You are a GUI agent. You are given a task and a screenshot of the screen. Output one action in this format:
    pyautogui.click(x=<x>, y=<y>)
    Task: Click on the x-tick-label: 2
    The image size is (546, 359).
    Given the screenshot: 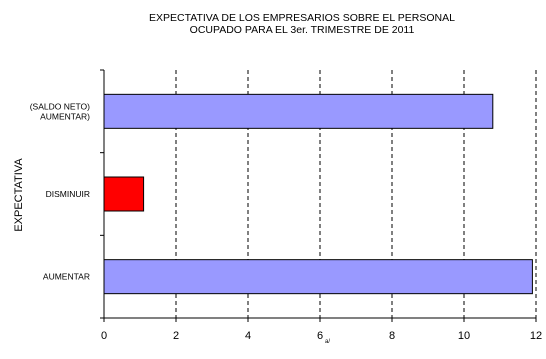 What is the action you would take?
    pyautogui.click(x=176, y=336)
    